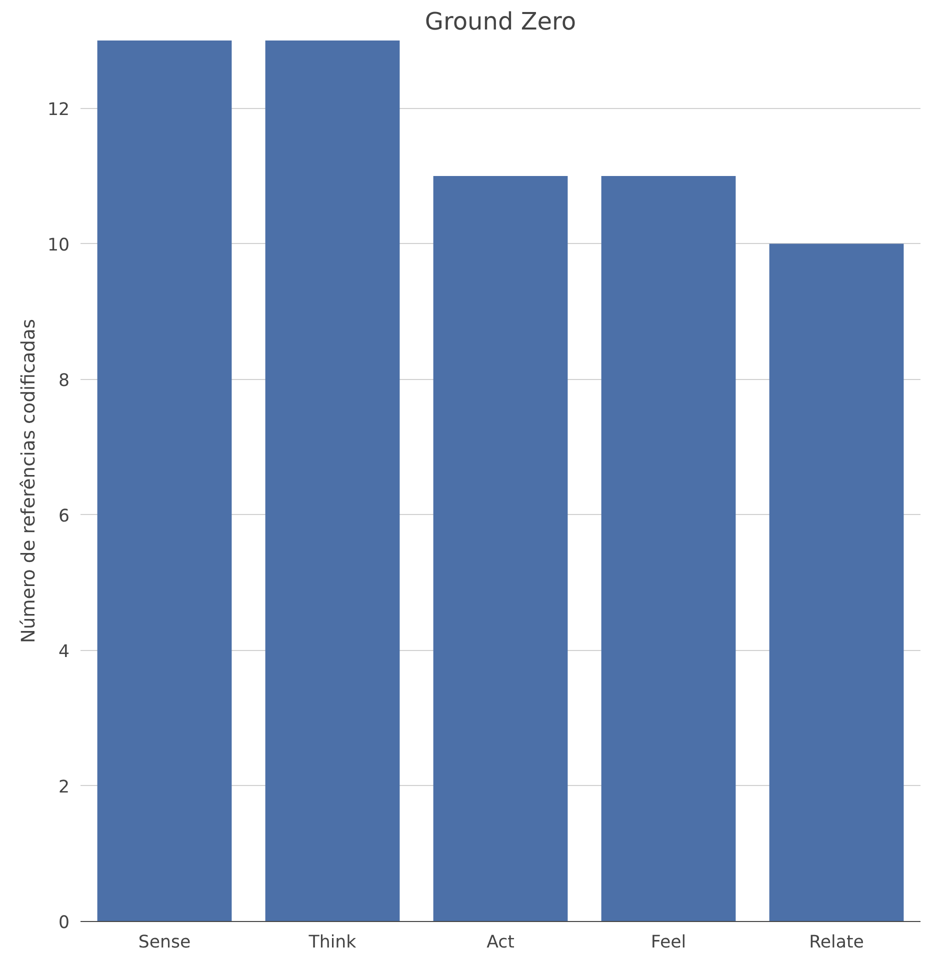 Image resolution: width=932 pixels, height=960 pixels. What do you see at coordinates (836, 942) in the screenshot?
I see `x-tick-label: Relate` at bounding box center [836, 942].